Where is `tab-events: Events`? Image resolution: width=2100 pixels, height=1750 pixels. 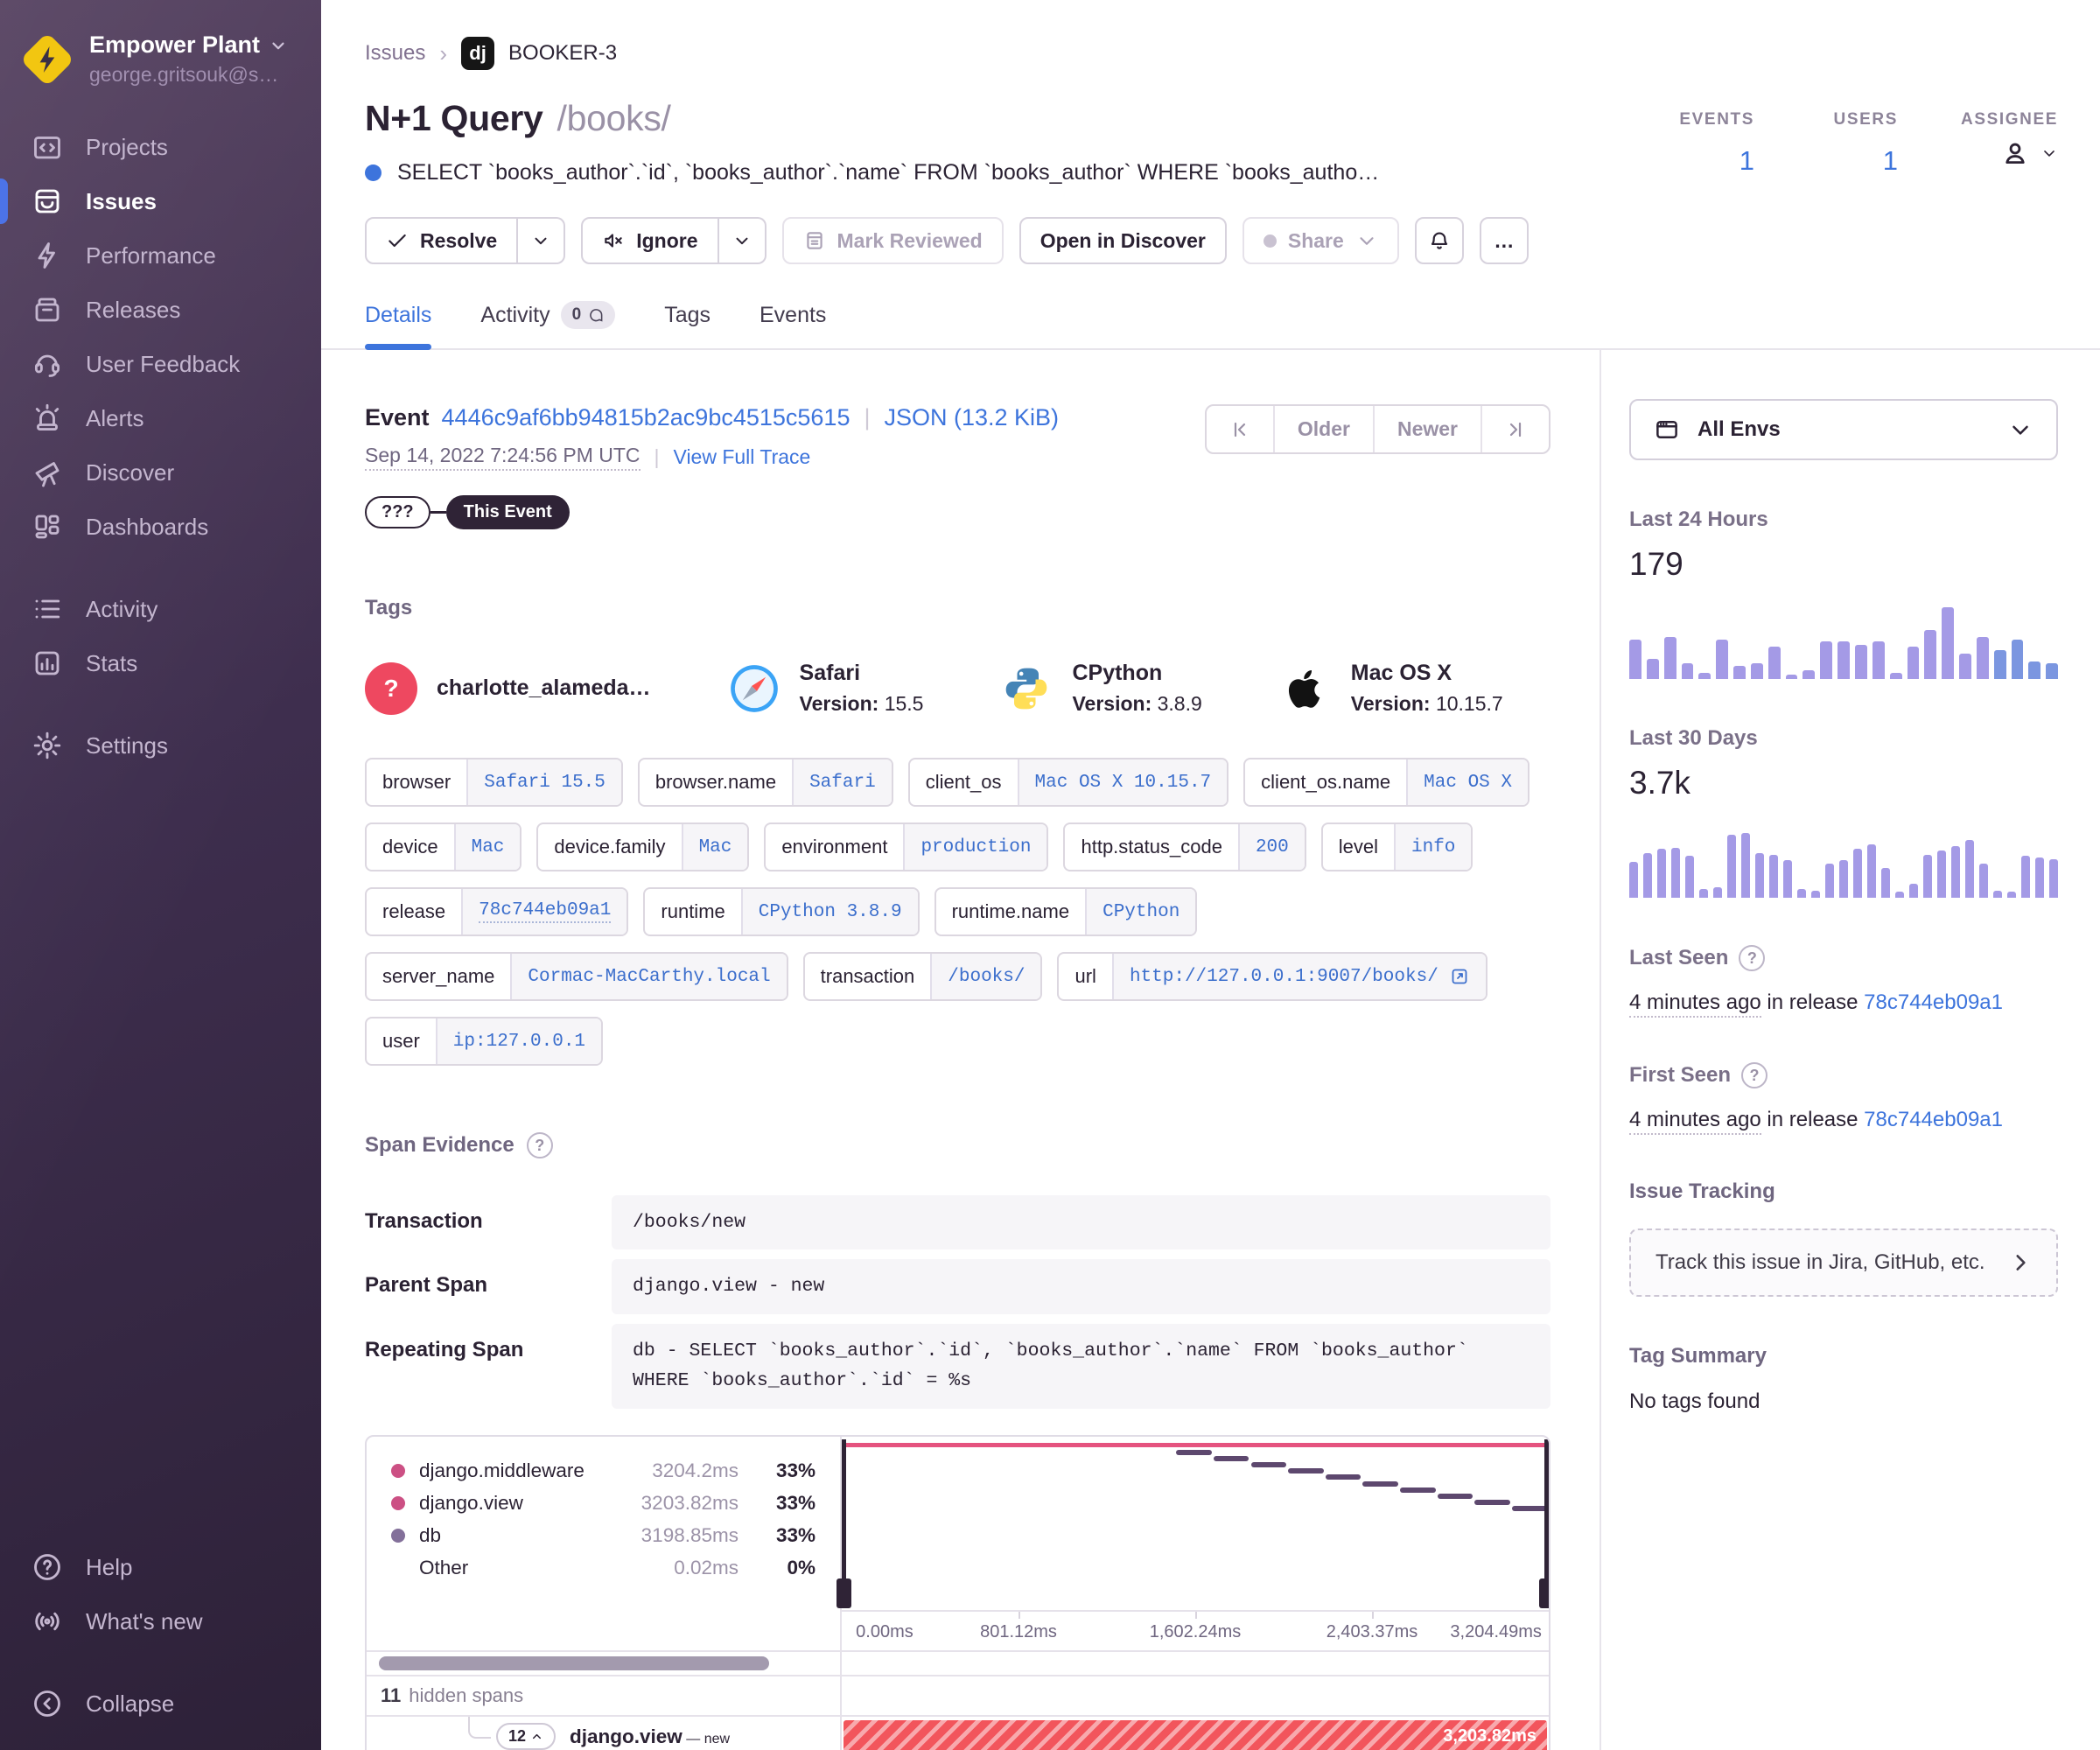
tab-events: Events is located at coordinates (793, 324).